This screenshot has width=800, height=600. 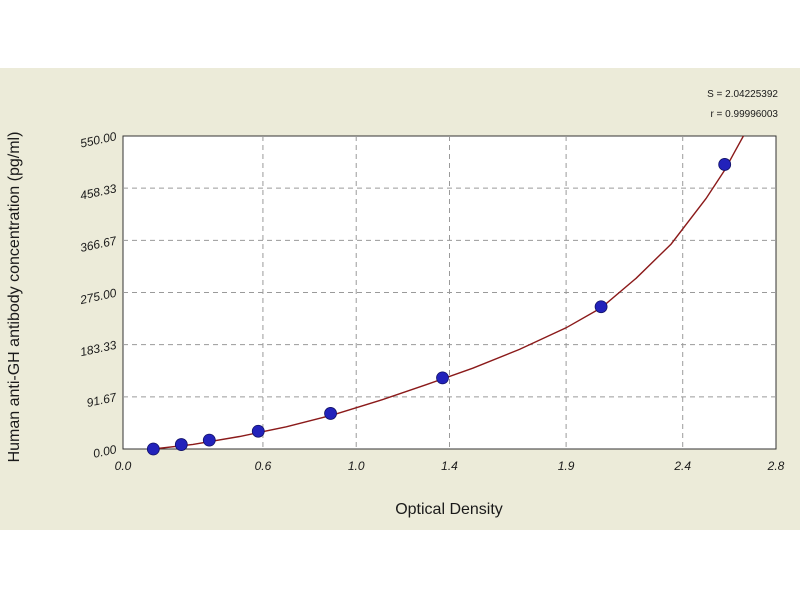 What do you see at coordinates (449, 509) in the screenshot?
I see `x-axis-title: Optical Density` at bounding box center [449, 509].